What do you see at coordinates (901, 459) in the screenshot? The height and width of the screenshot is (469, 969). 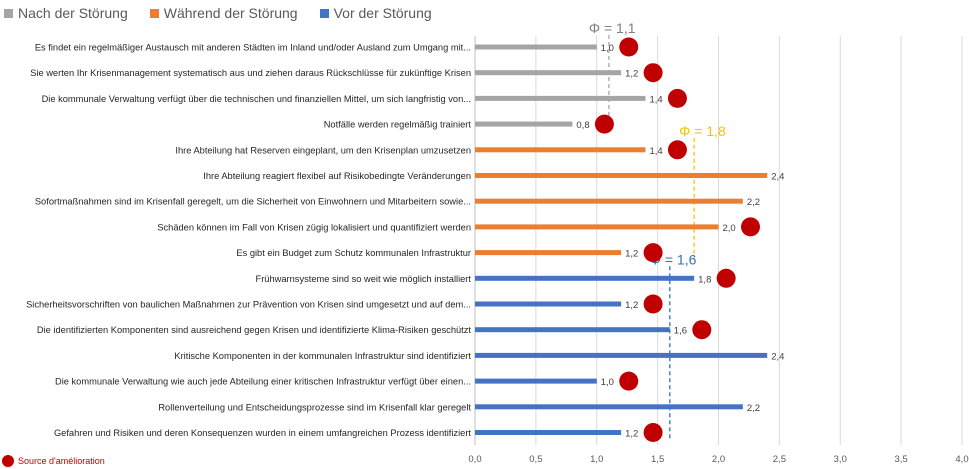 I see `x-tick-label: 3,5` at bounding box center [901, 459].